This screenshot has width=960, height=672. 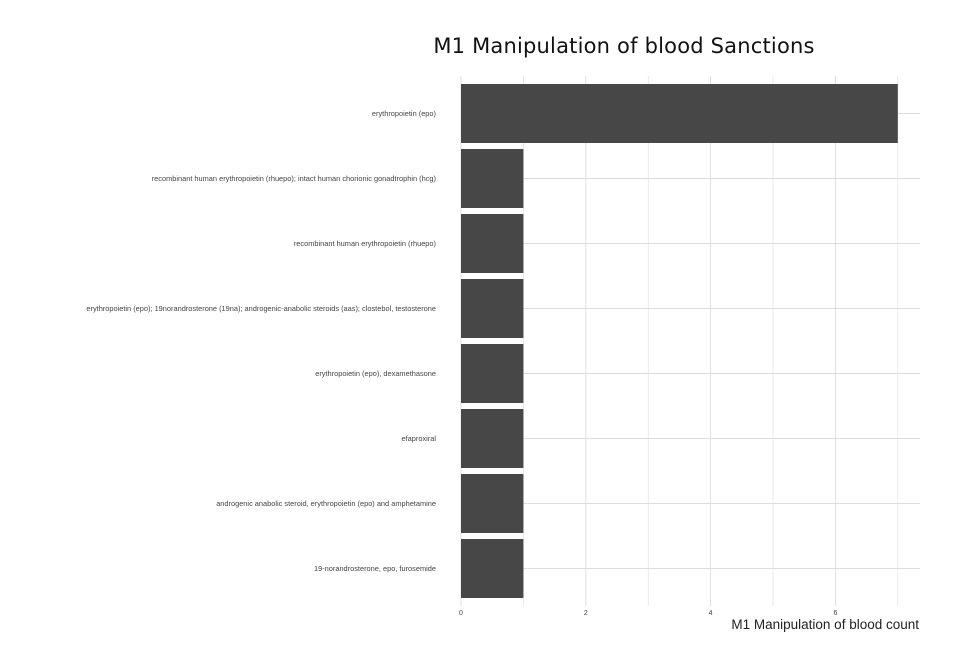 I want to click on chart-title: M1 Manipulation of blood Sanctions, so click(x=624, y=46).